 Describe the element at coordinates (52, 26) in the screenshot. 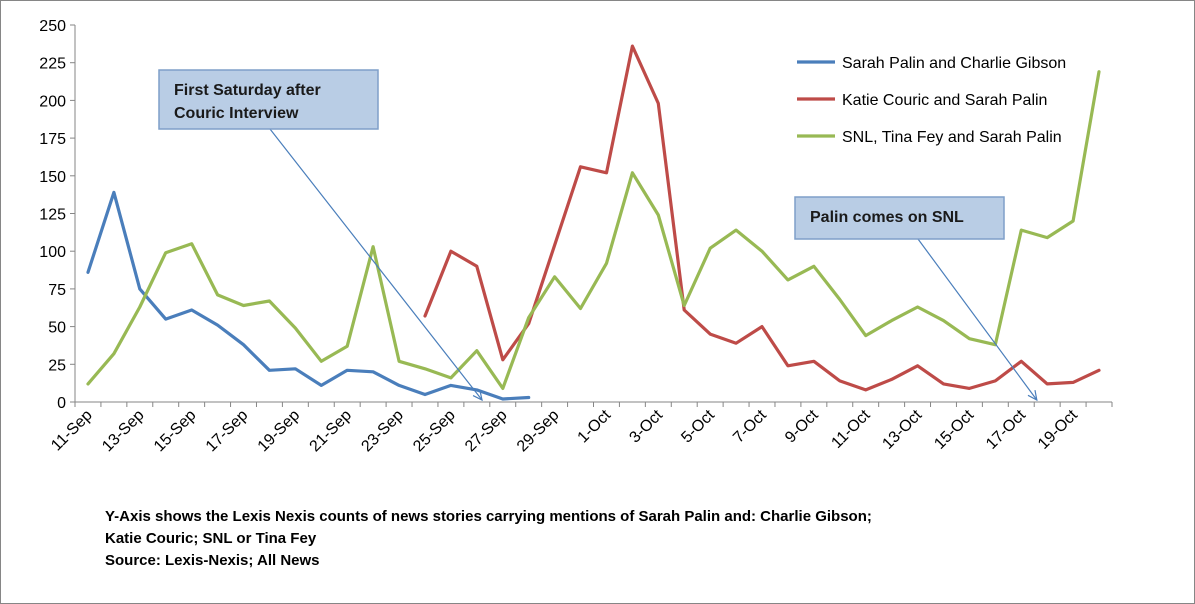

I see `y-tick-label: 250` at that location.